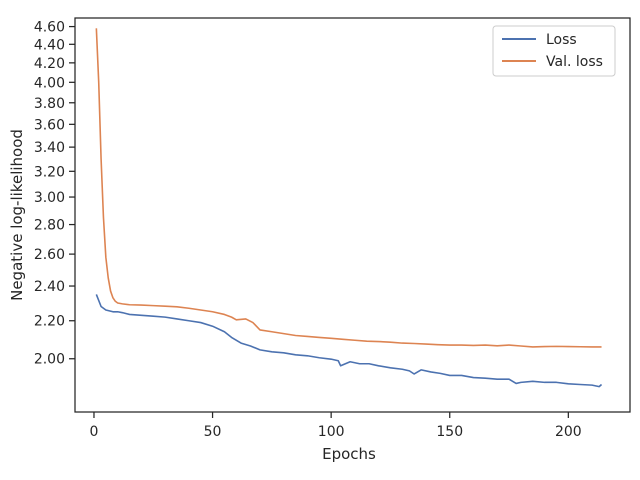 The height and width of the screenshot is (480, 640). I want to click on x-axis-label: Epochs, so click(349, 454).